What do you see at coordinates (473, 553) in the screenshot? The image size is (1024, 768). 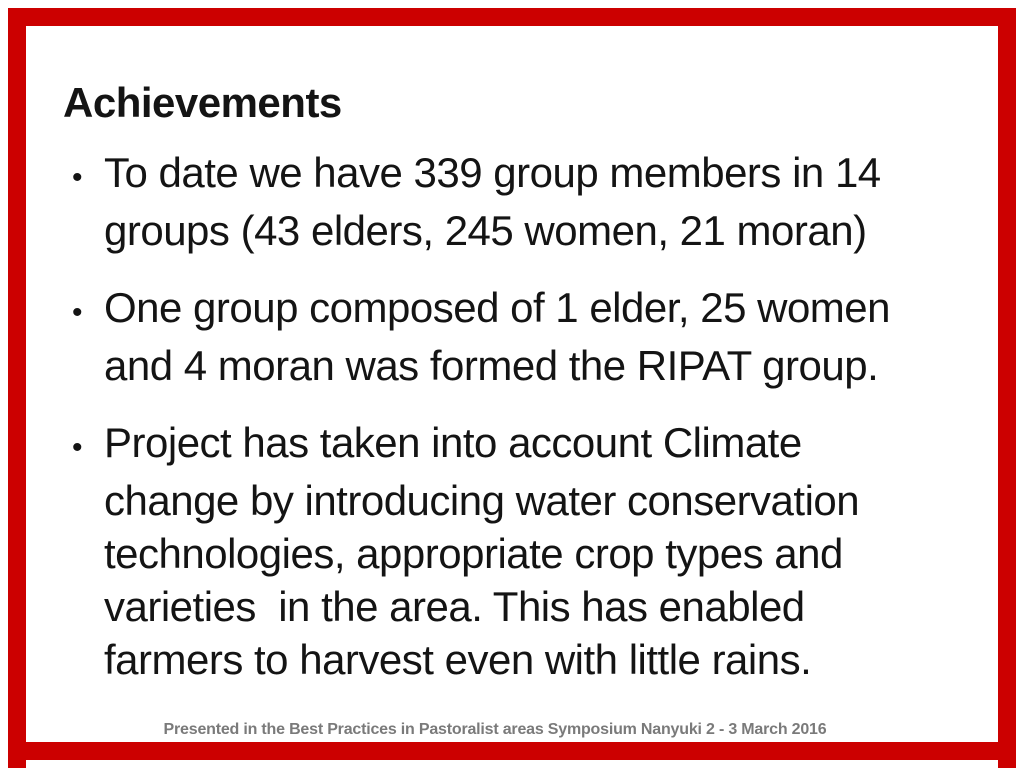 I see `bullet-line: technologies, appropriate crop types and` at bounding box center [473, 553].